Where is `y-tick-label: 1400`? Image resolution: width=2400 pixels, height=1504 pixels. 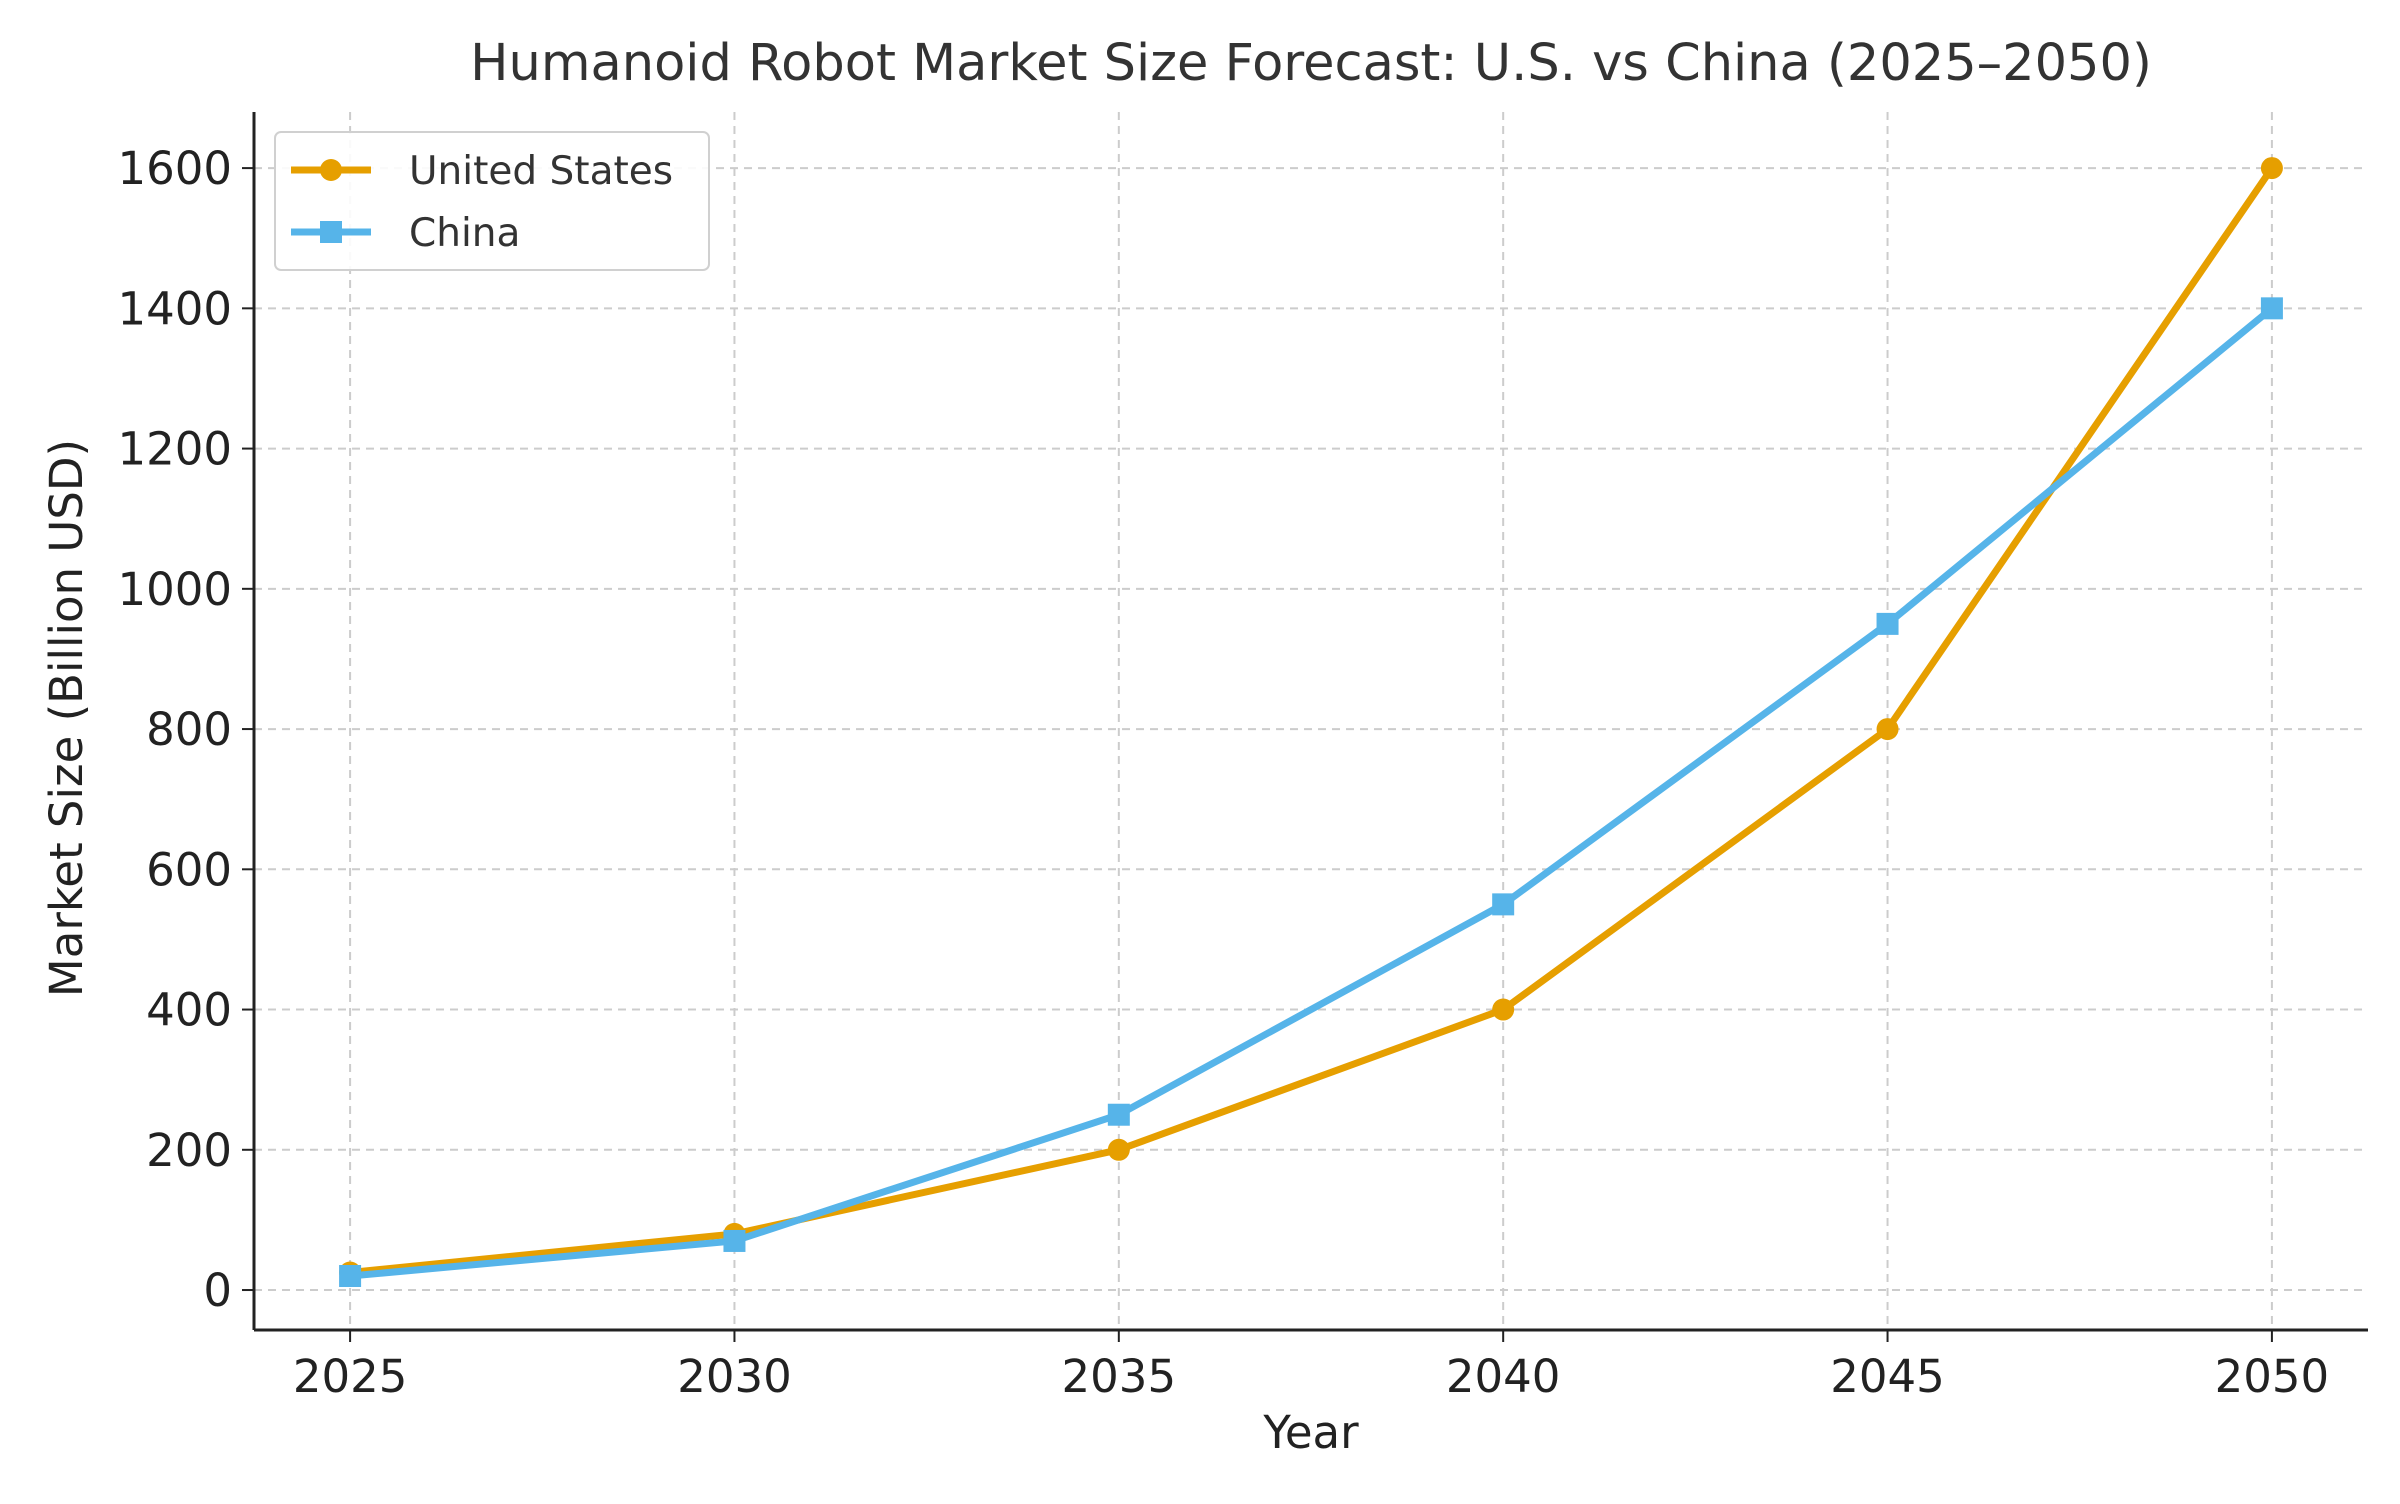 y-tick-label: 1400 is located at coordinates (174, 308).